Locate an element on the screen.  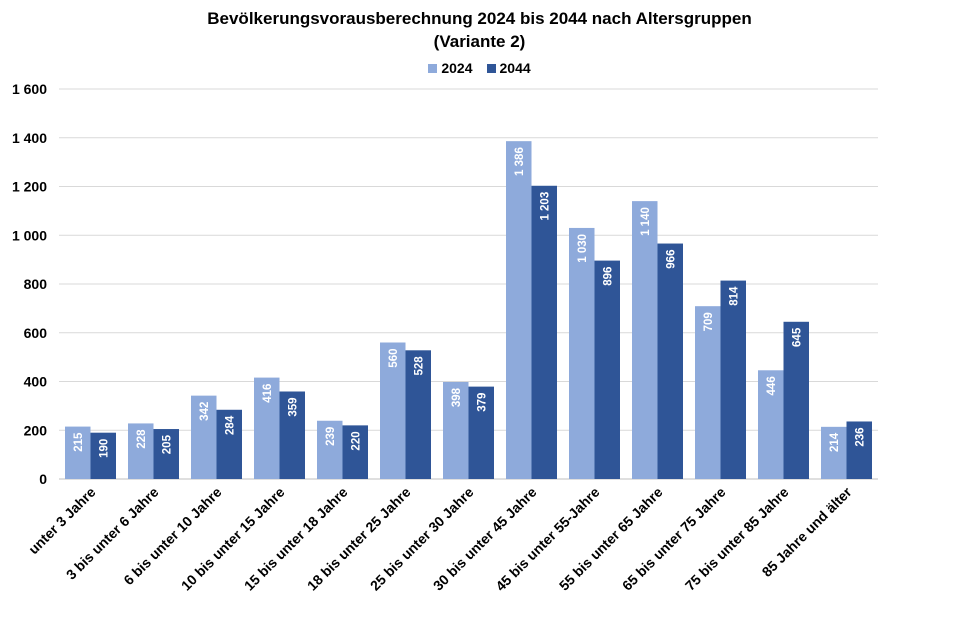
y-tick-label: 200 is located at coordinates (36, 430).